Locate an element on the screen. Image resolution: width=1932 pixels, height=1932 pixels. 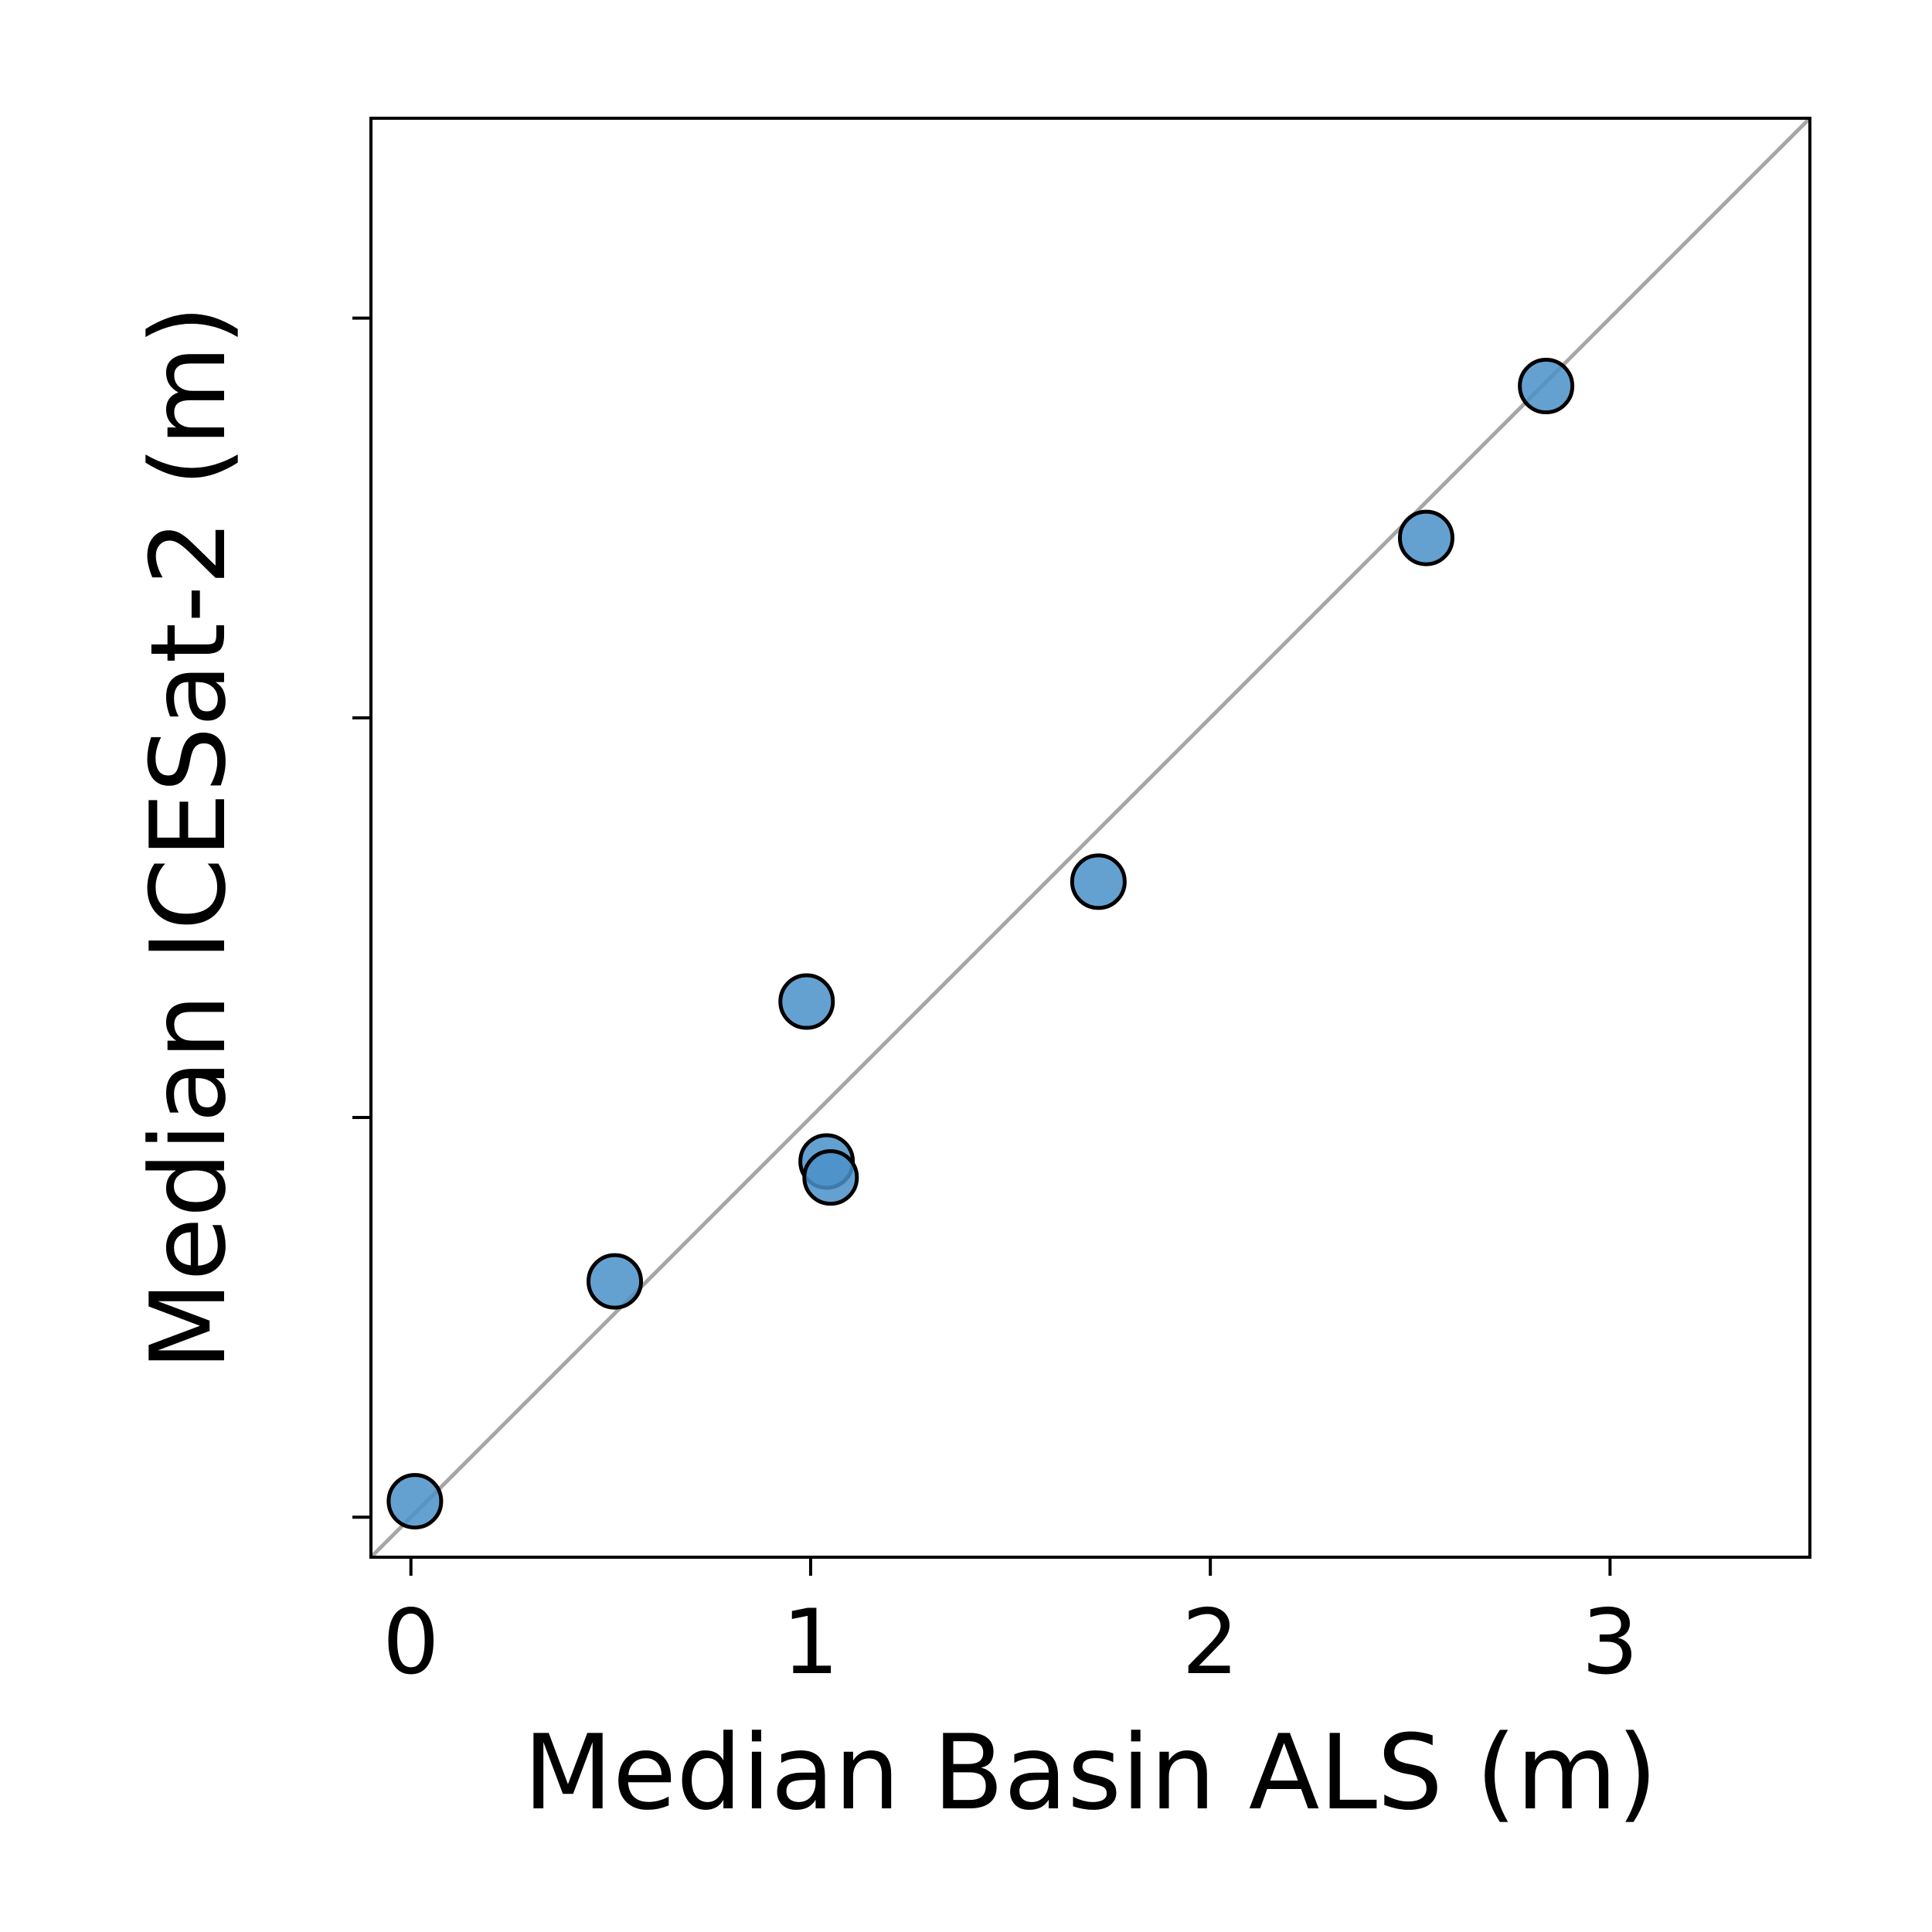
x-tick-label: 2 is located at coordinates (1211, 1643).